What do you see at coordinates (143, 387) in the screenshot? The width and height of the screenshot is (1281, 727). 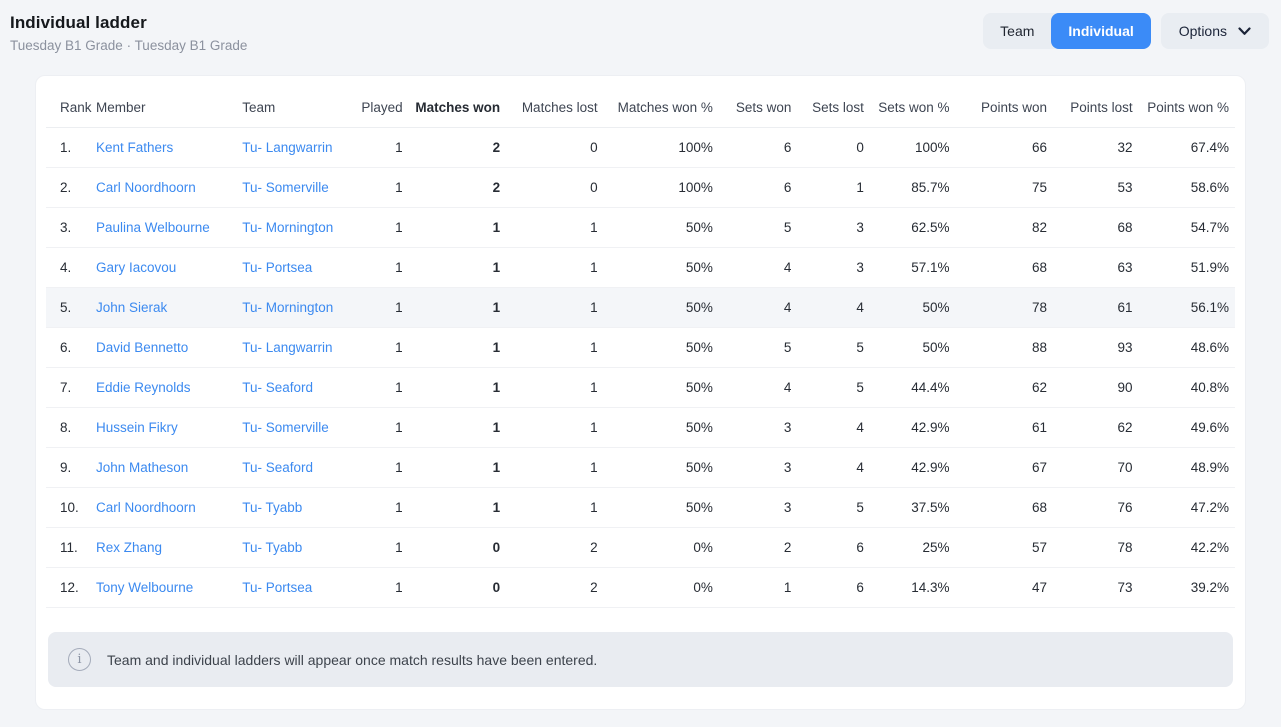 I see `member-link: Eddie Reynolds` at bounding box center [143, 387].